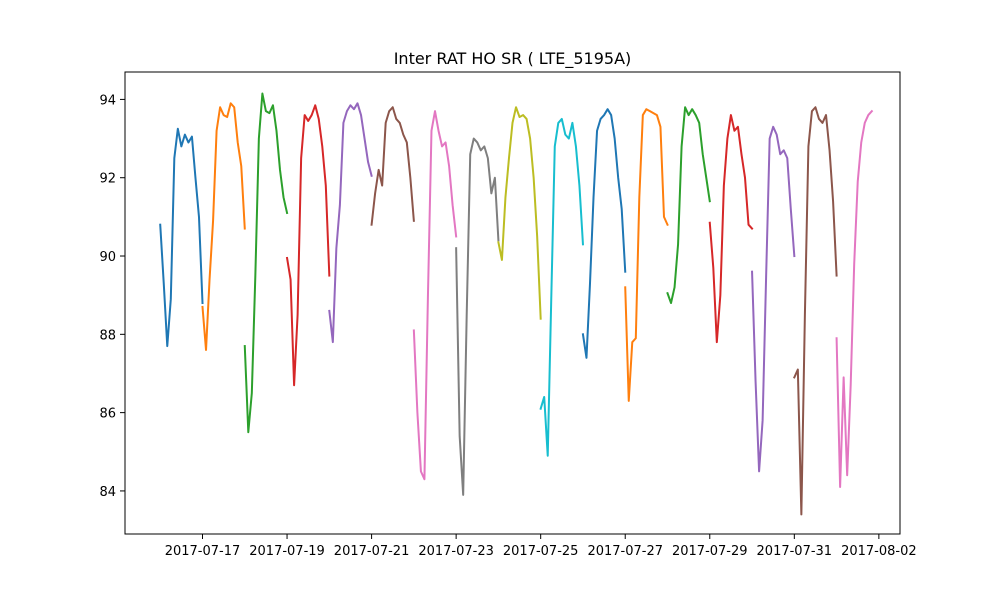 The width and height of the screenshot is (1000, 604). I want to click on y-tick-label: 88, so click(107, 335).